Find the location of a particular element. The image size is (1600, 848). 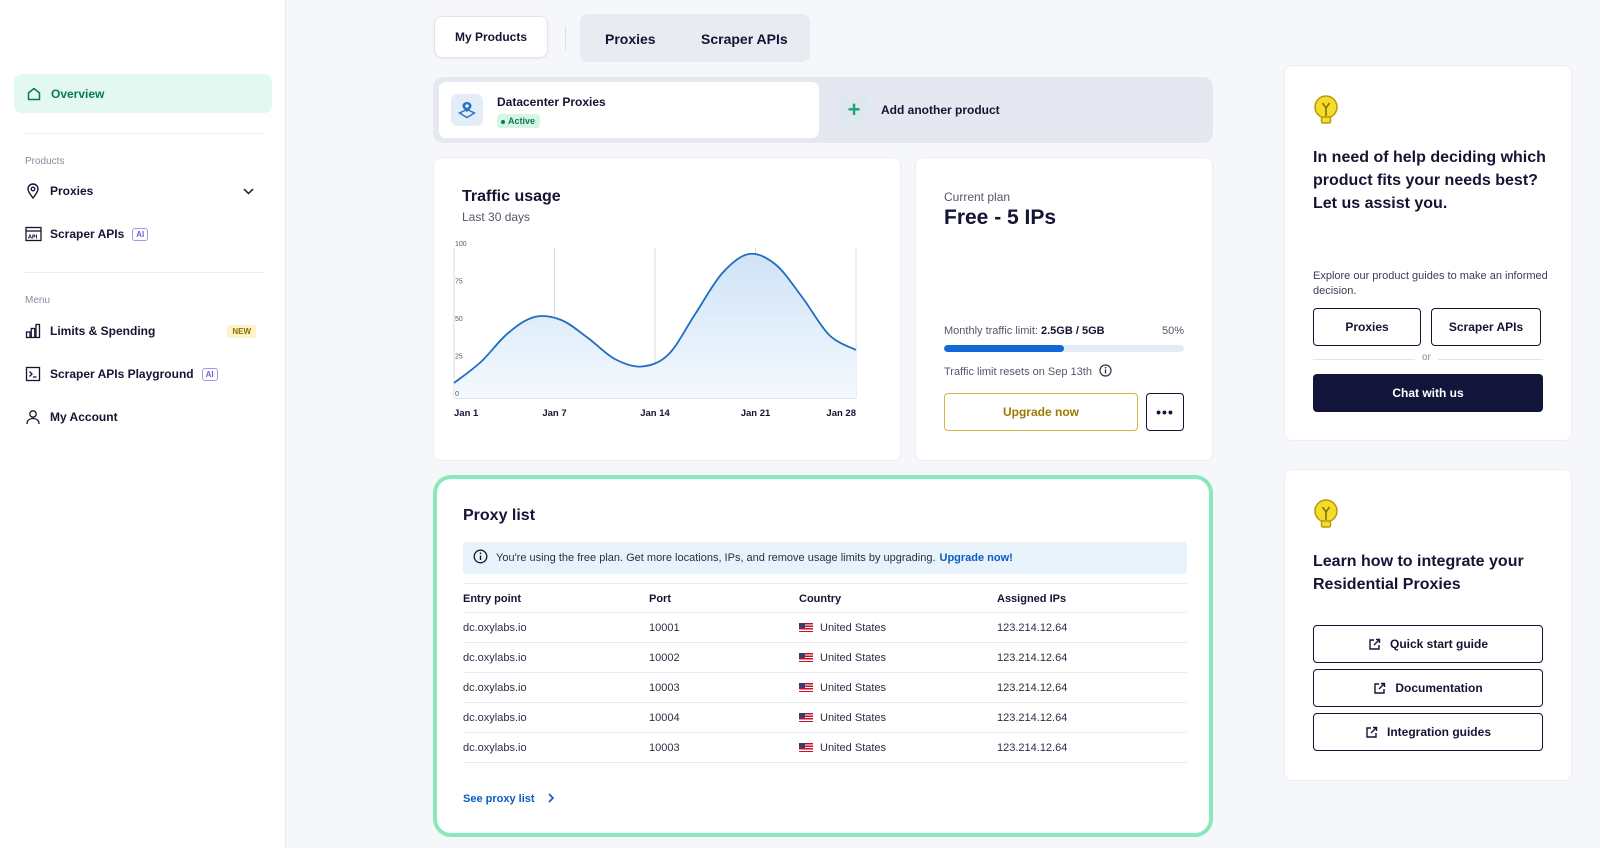

y-tick-label: 75 is located at coordinates (459, 282).